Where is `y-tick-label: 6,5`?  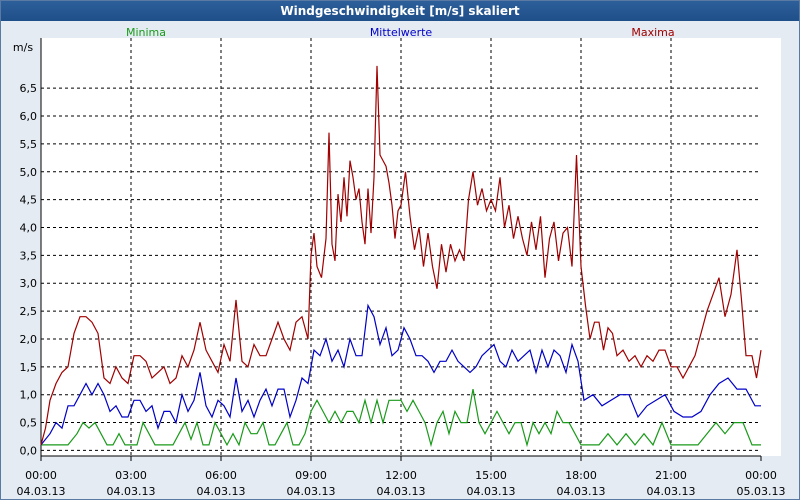
y-tick-label: 6,5 is located at coordinates (29, 88).